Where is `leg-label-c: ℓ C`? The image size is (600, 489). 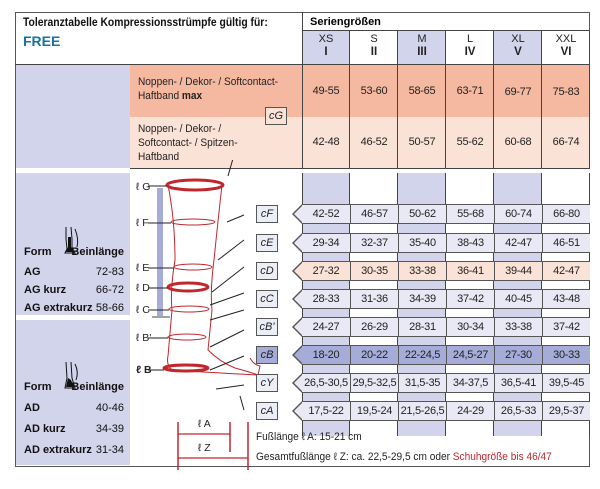
leg-label-c: ℓ C is located at coordinates (143, 310).